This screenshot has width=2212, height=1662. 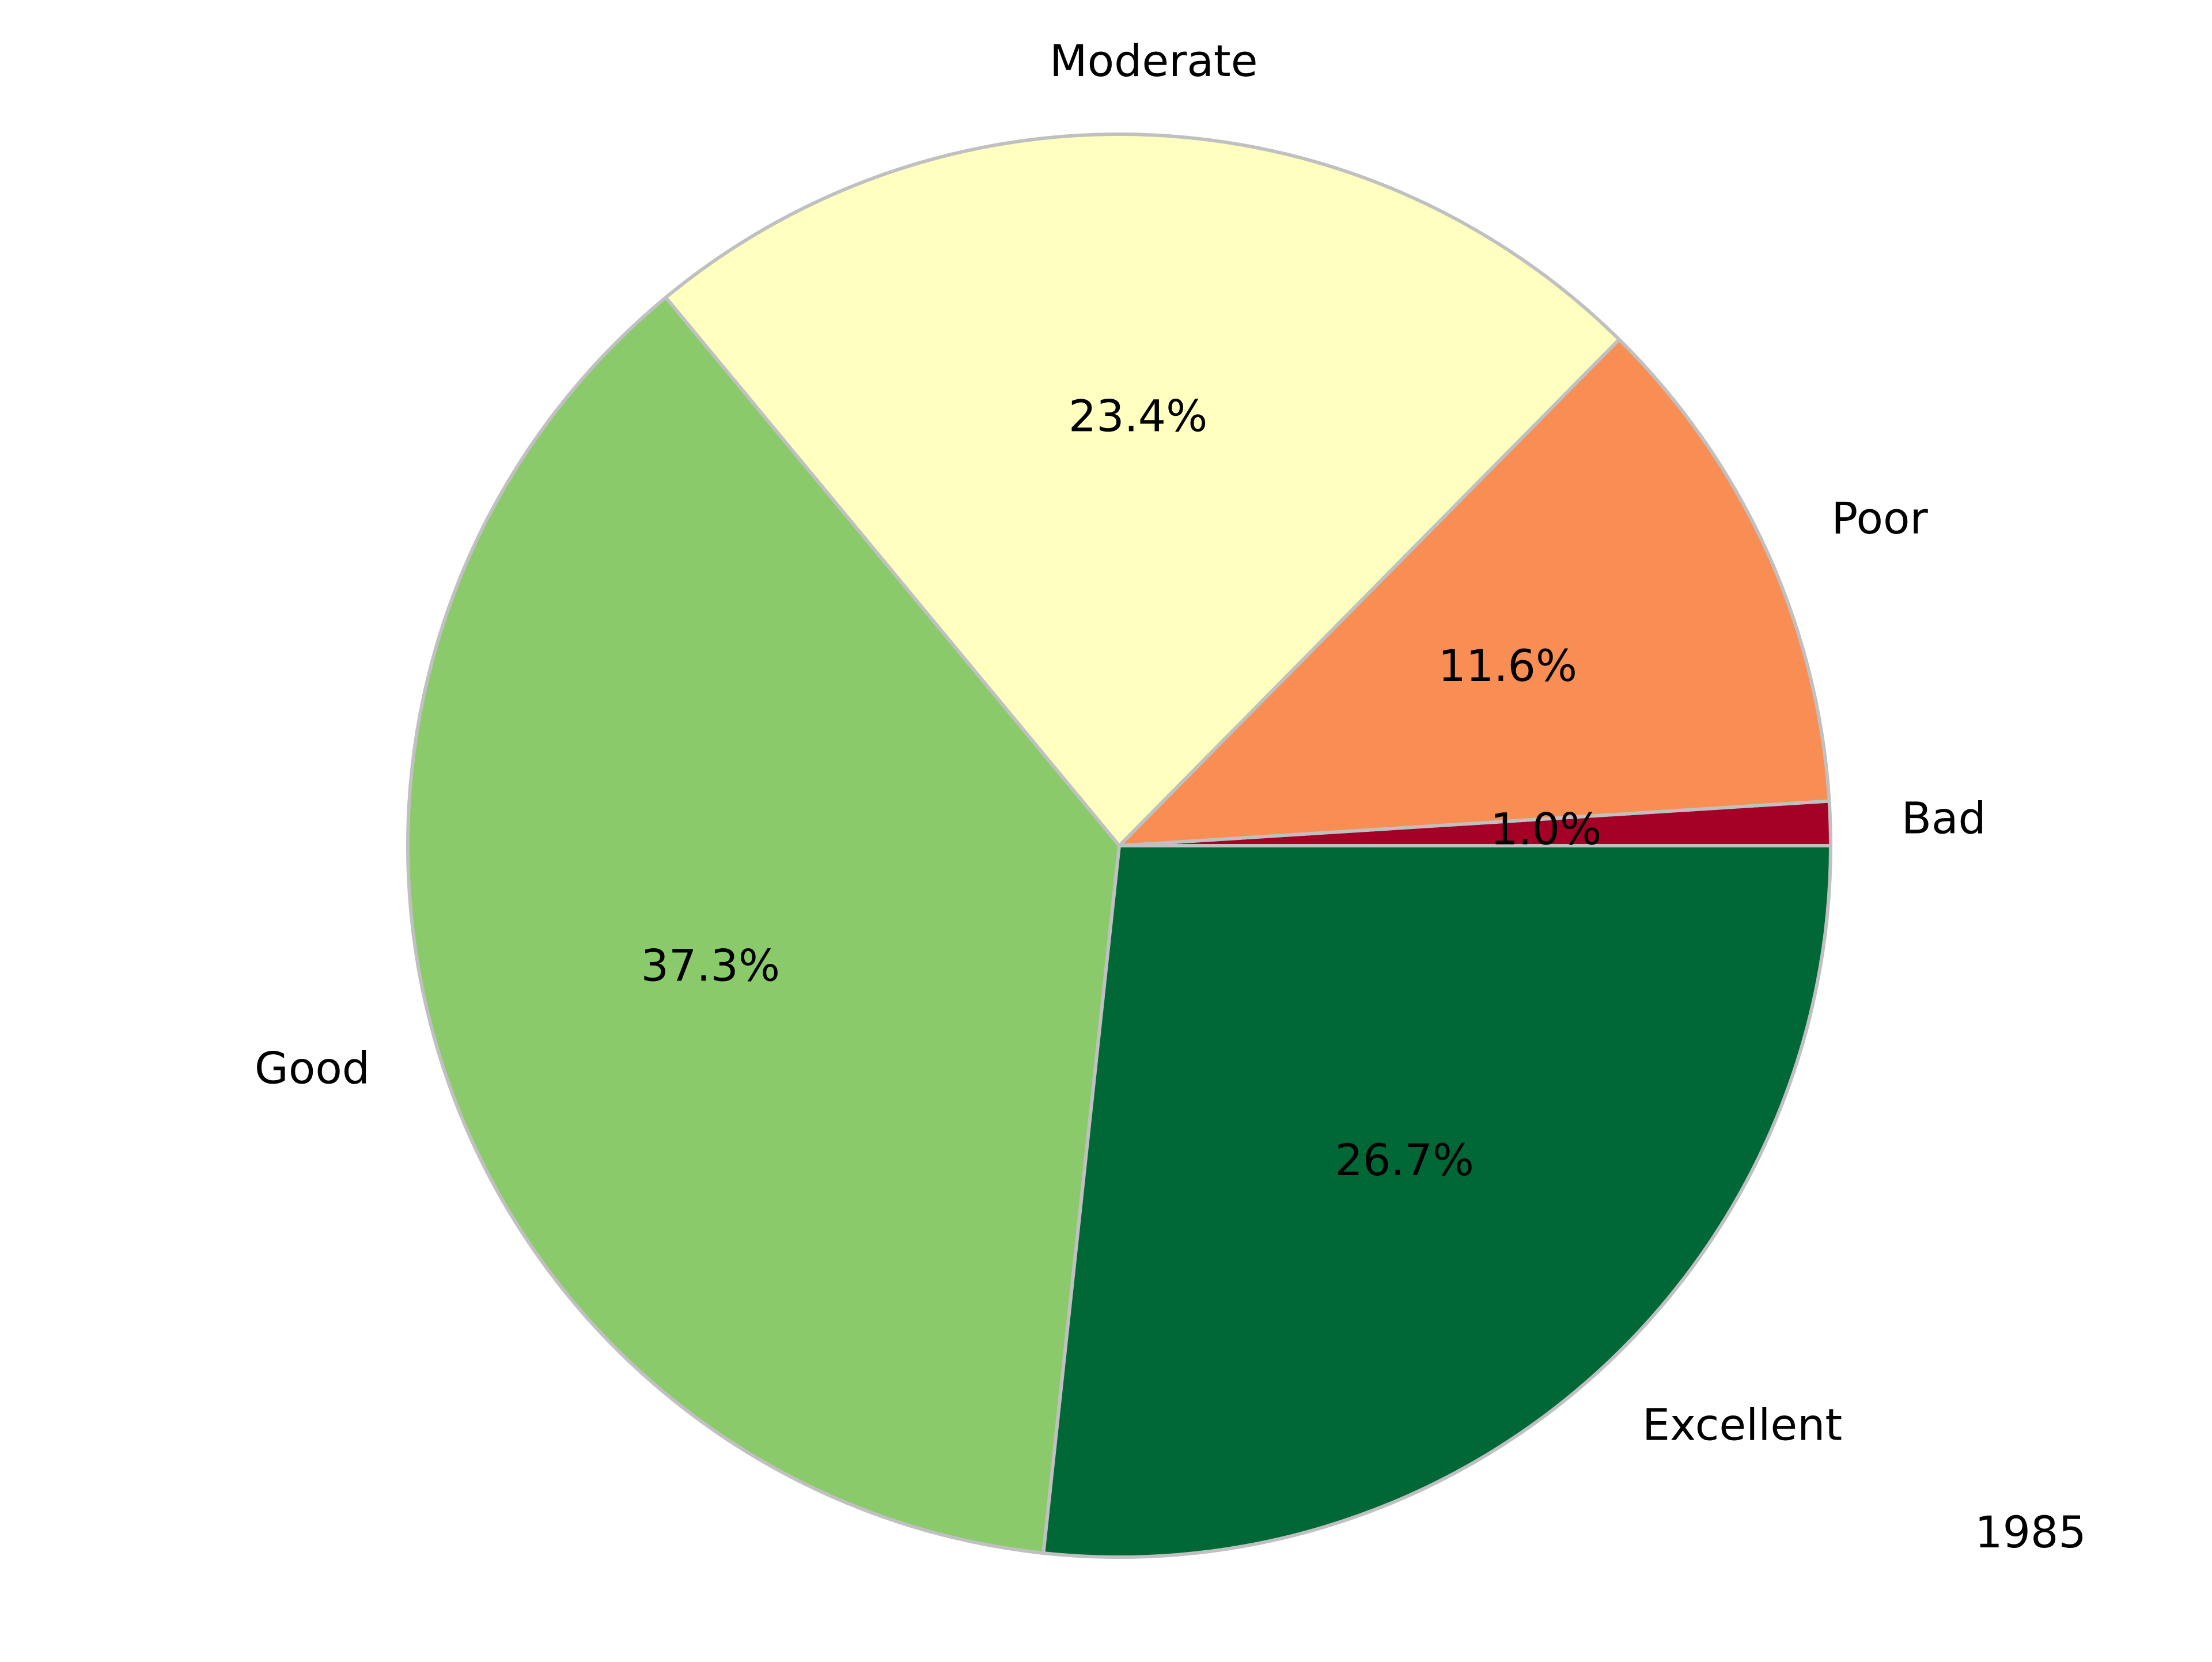 I want to click on pie-pct-label-good: 37.3%, so click(x=710, y=965).